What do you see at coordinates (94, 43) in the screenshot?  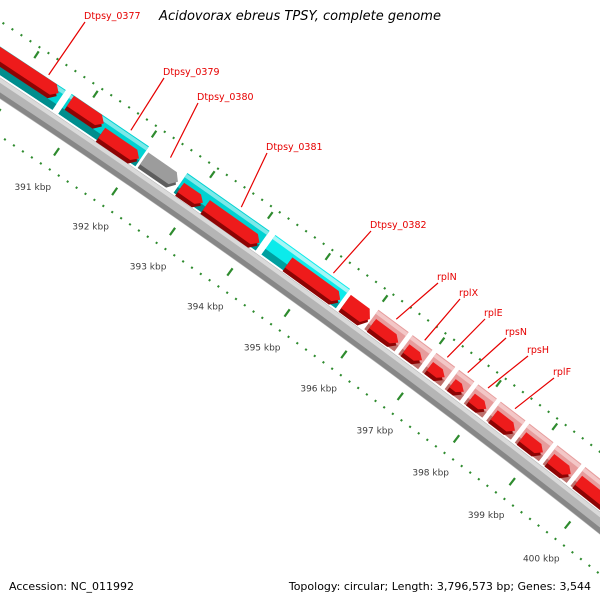 I see `gene-label-callout: Dtpsy_0377` at bounding box center [94, 43].